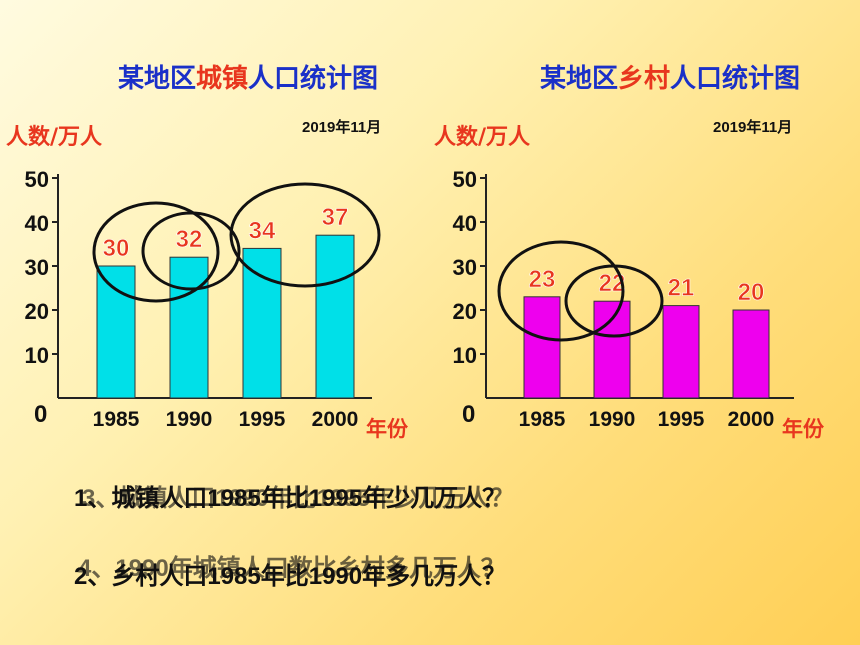  I want to click on urban-category-label: 1995, so click(262, 419).